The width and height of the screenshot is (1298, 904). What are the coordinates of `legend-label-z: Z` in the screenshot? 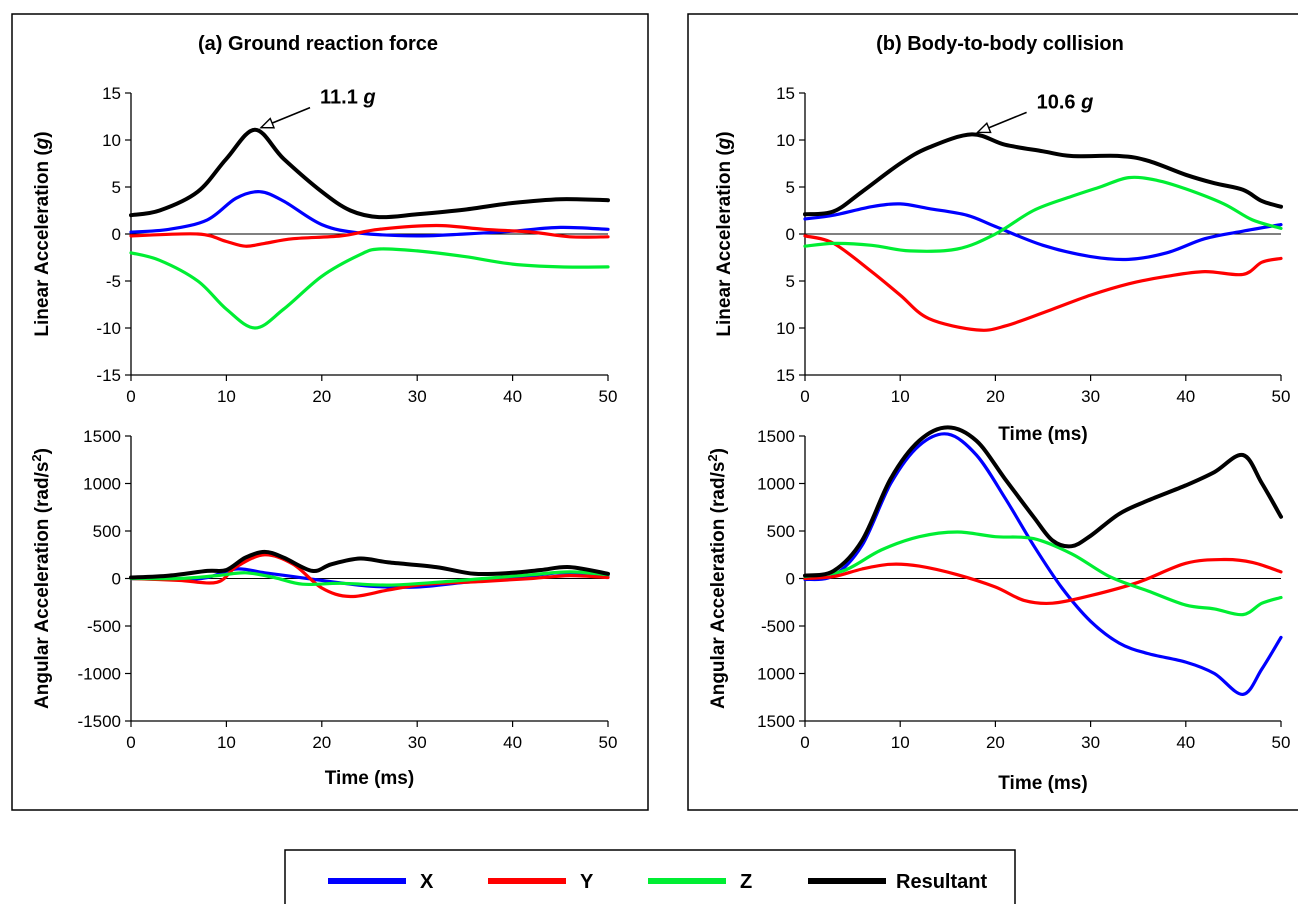 It's located at (746, 882).